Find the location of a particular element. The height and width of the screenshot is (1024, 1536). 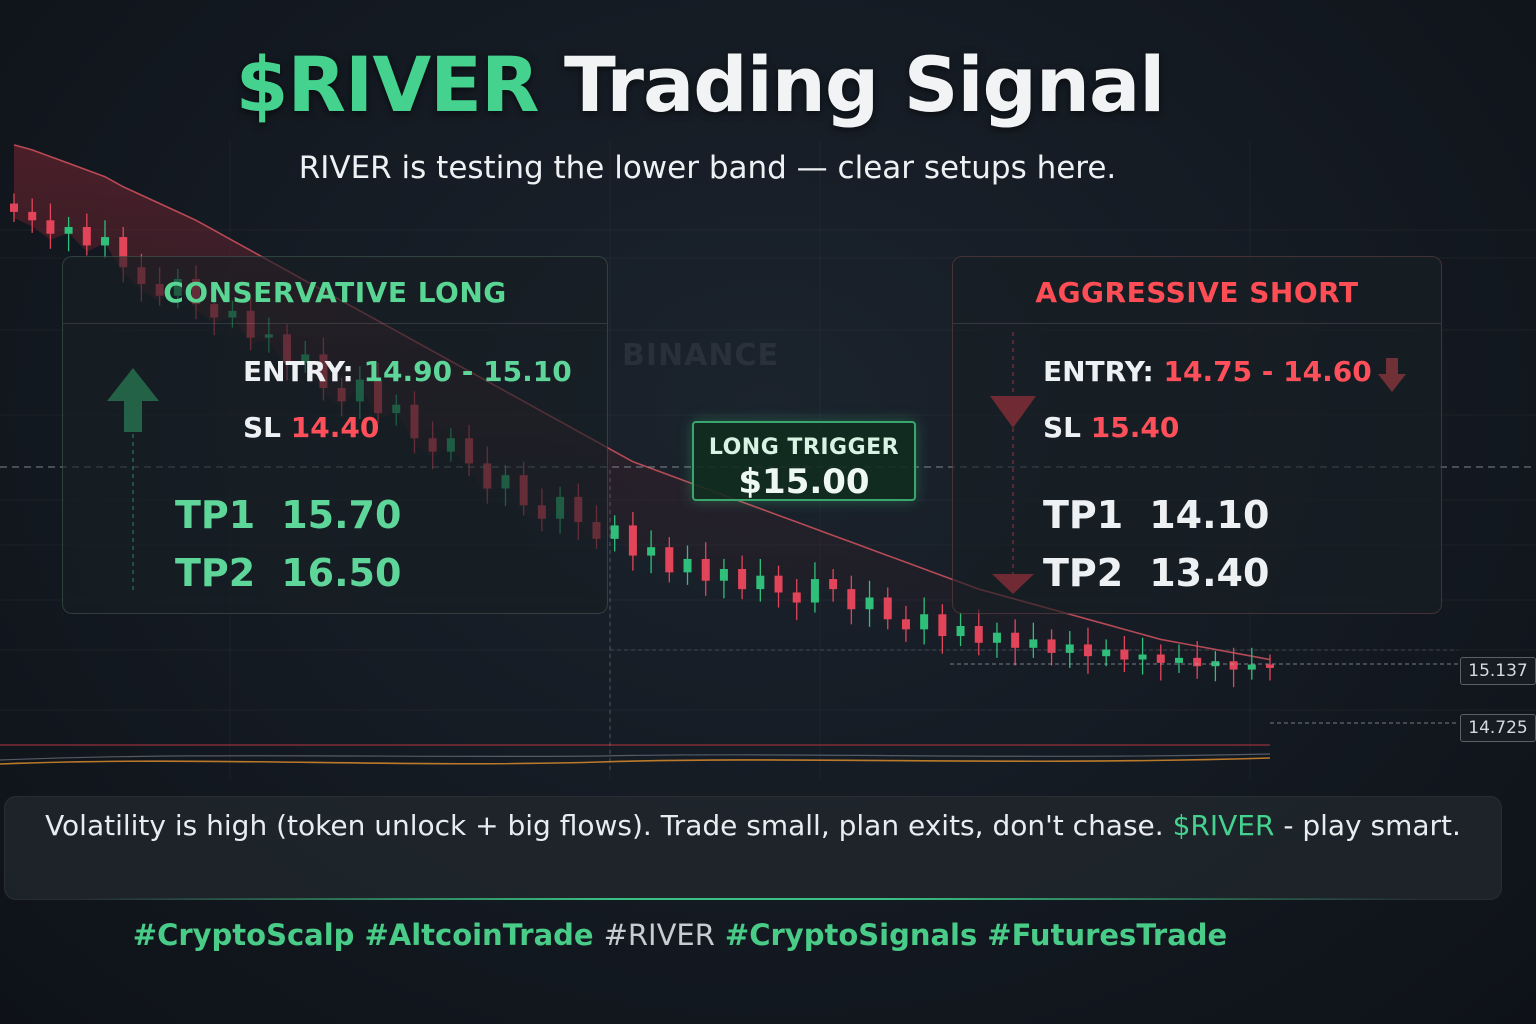

long-sl-value: 14.40 is located at coordinates (335, 427).